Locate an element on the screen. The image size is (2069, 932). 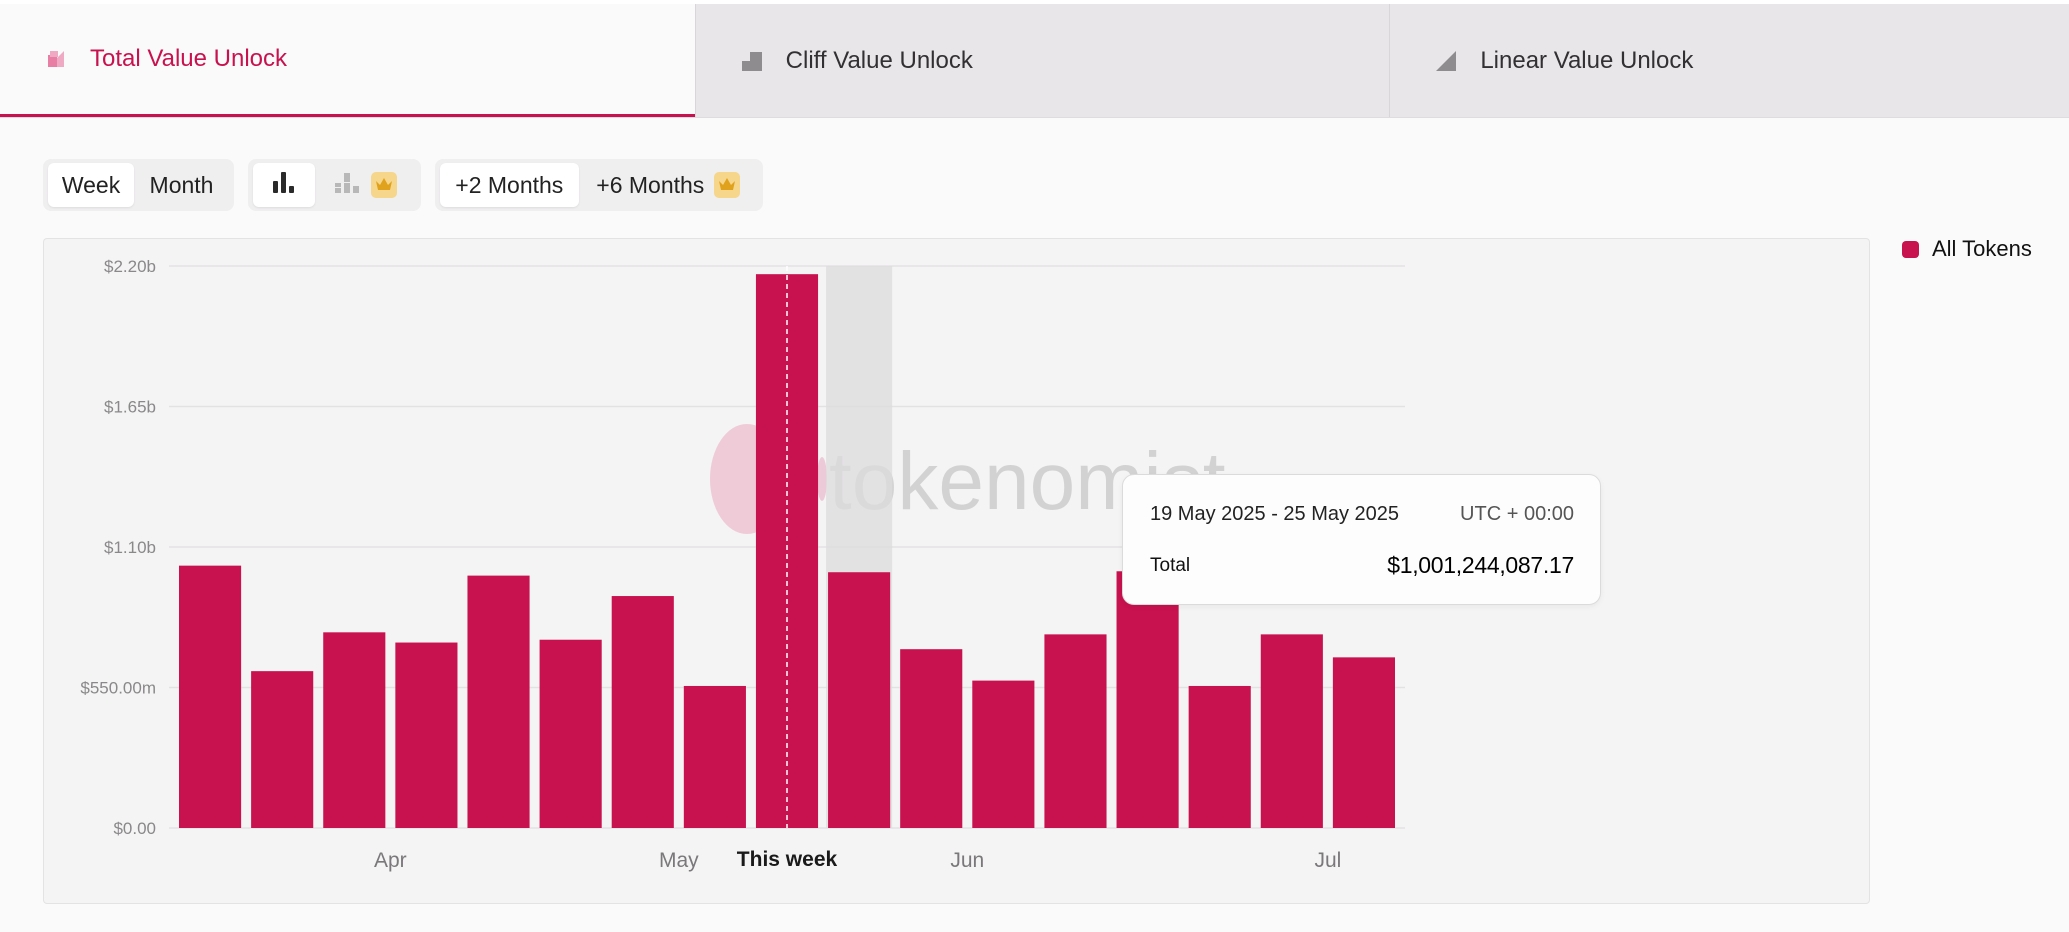
range-toggle: +2 Months +6 Months is located at coordinates (599, 185).